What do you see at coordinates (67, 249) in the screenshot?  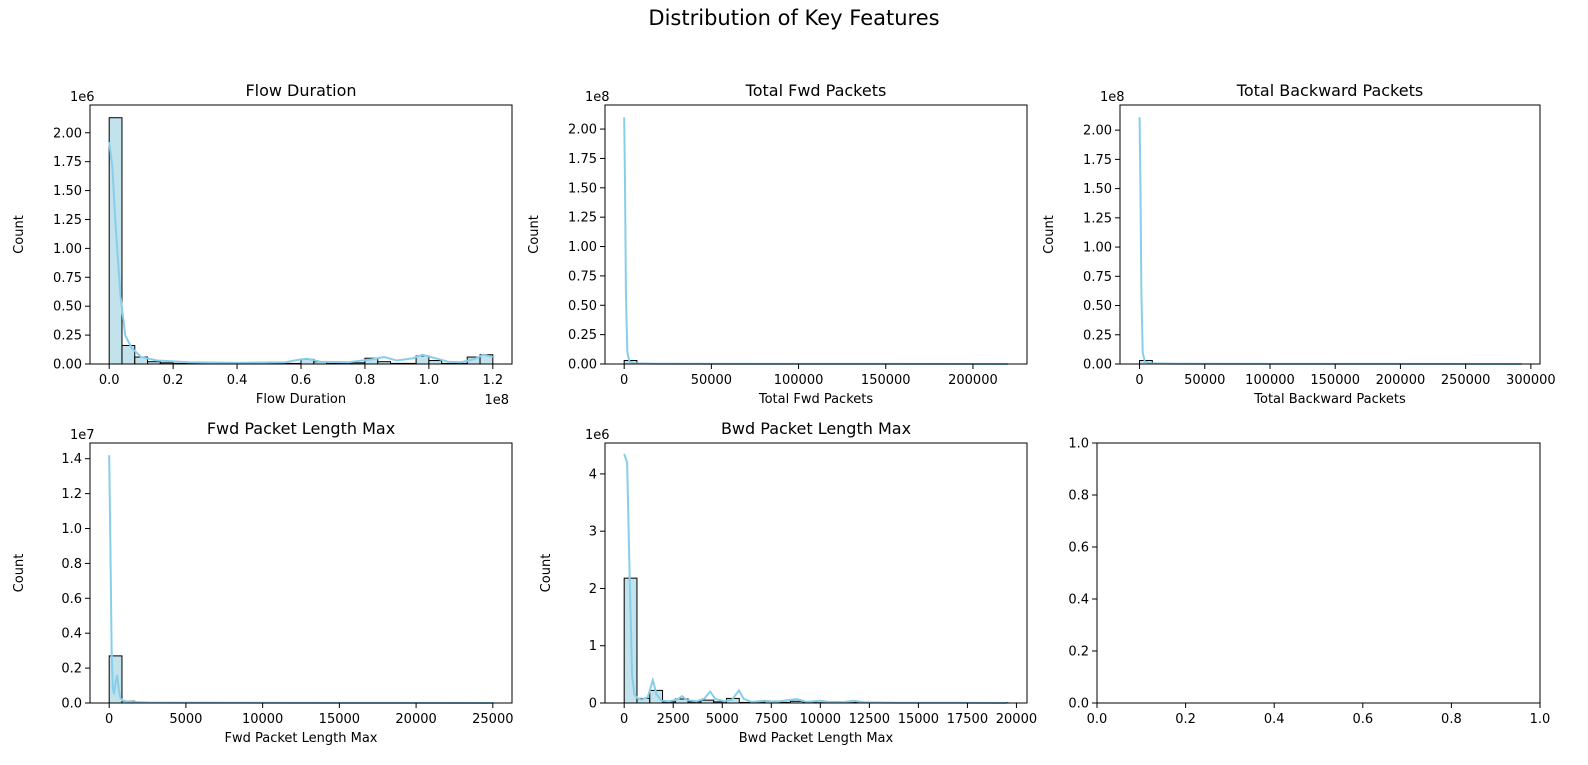 I see `y-tick-label: 1.00` at bounding box center [67, 249].